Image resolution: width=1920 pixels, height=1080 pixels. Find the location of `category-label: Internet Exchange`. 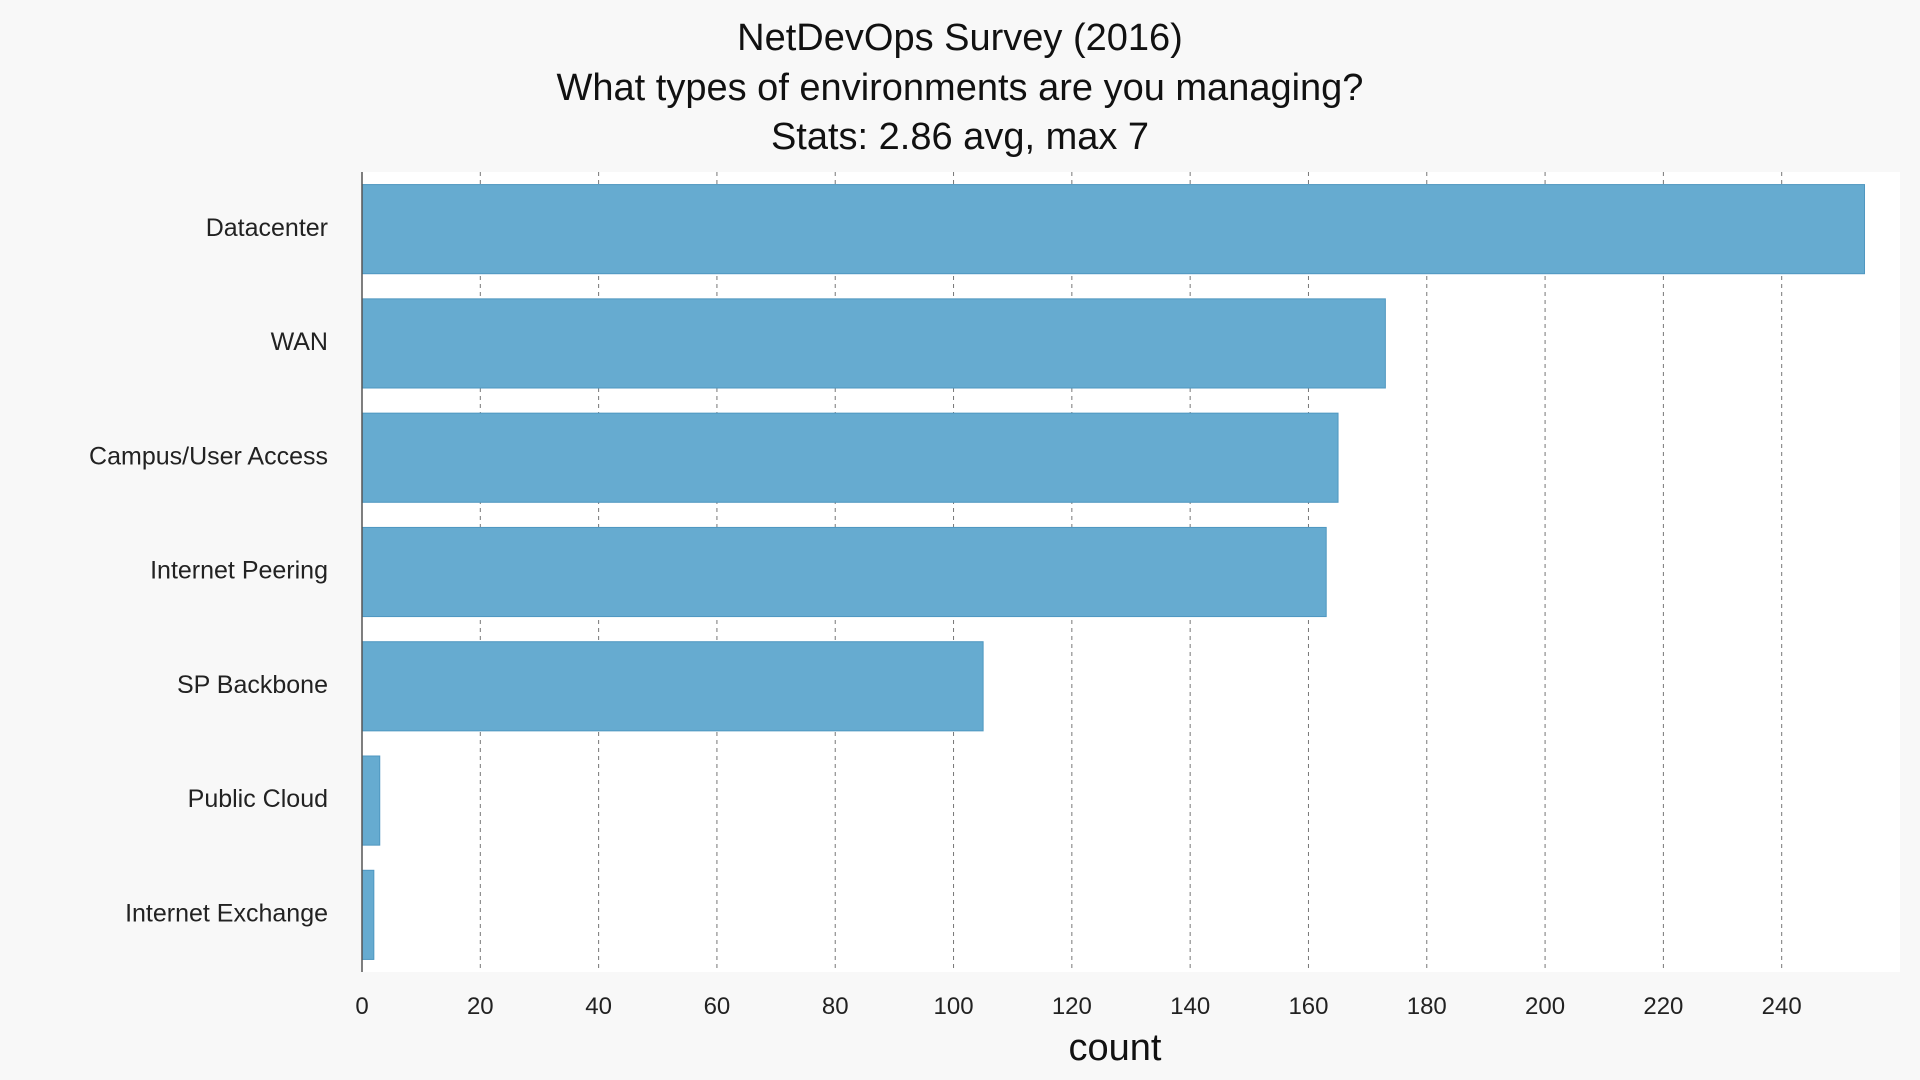

category-label: Internet Exchange is located at coordinates (226, 913).